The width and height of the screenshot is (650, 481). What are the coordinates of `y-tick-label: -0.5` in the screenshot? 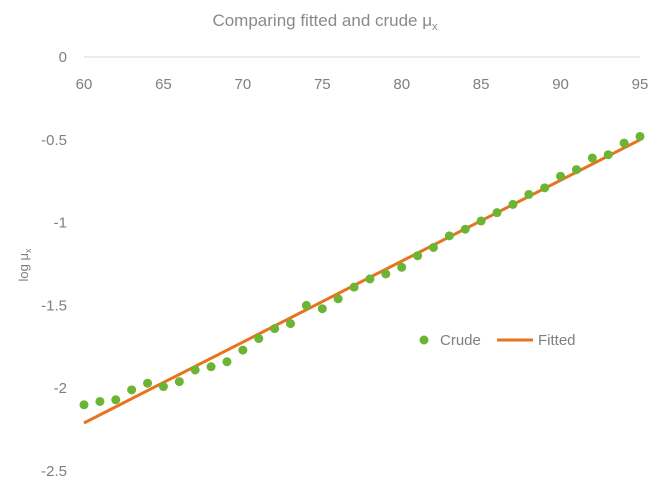 It's located at (54, 140).